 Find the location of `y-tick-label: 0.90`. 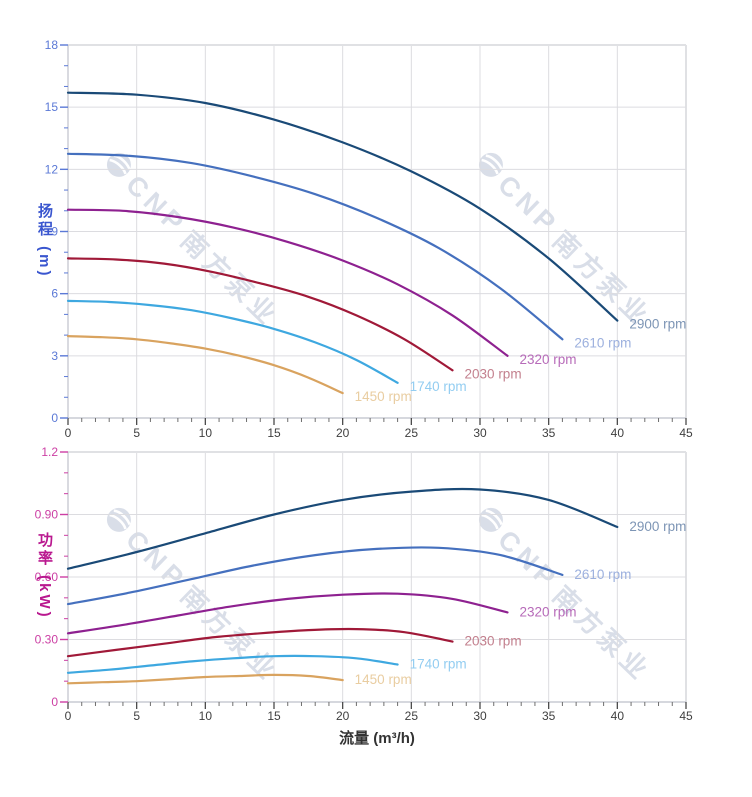

y-tick-label: 0.90 is located at coordinates (47, 515).